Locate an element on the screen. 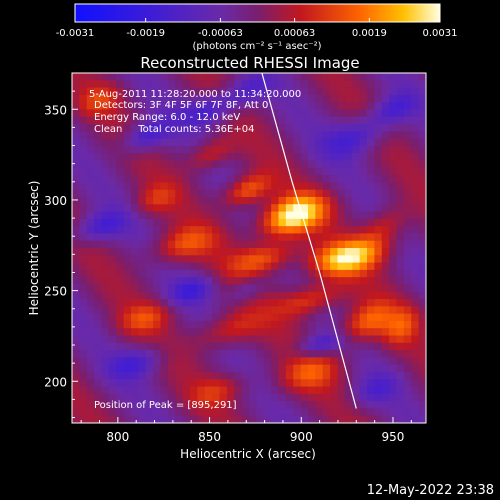 This screenshot has width=500, height=500. timestamp: 12-May-2022 23:38 is located at coordinates (430, 490).